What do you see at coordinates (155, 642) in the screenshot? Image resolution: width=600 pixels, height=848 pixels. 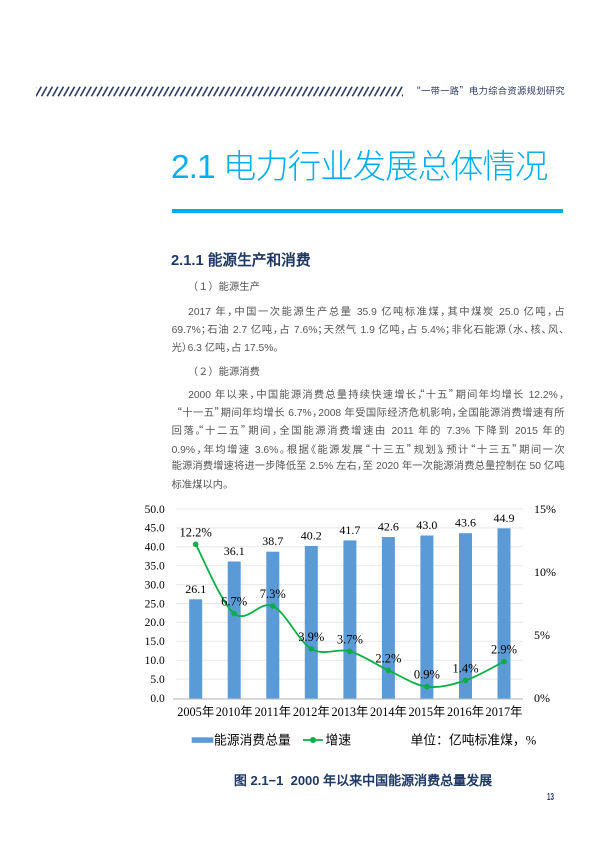 I see `svg-text: 15.0` at bounding box center [155, 642].